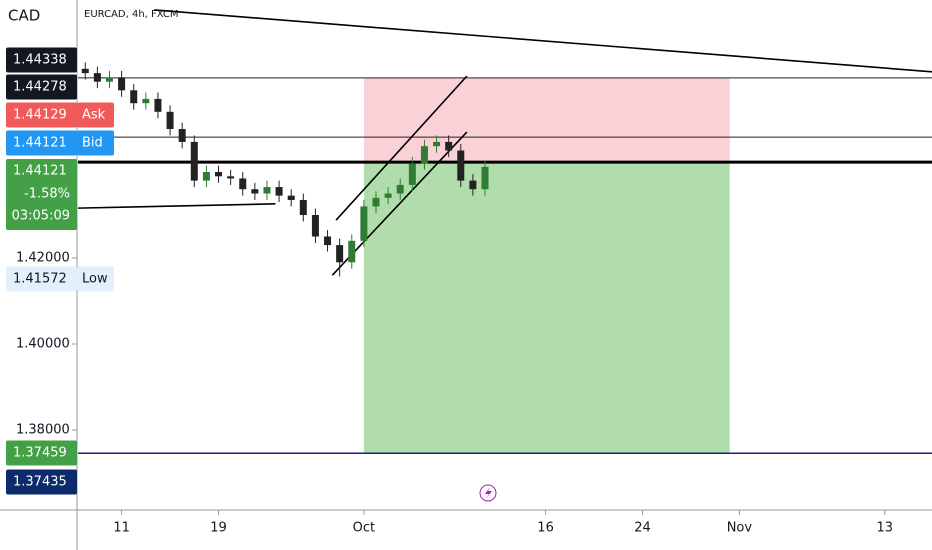 Image resolution: width=932 pixels, height=550 pixels. Describe the element at coordinates (43, 258) in the screenshot. I see `y-tick-label: 1.42000` at that location.